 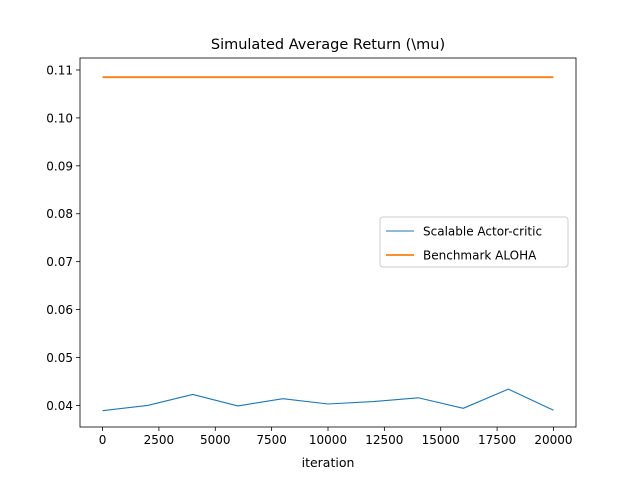 I want to click on y-tick-label: 0.05, so click(x=59, y=358).